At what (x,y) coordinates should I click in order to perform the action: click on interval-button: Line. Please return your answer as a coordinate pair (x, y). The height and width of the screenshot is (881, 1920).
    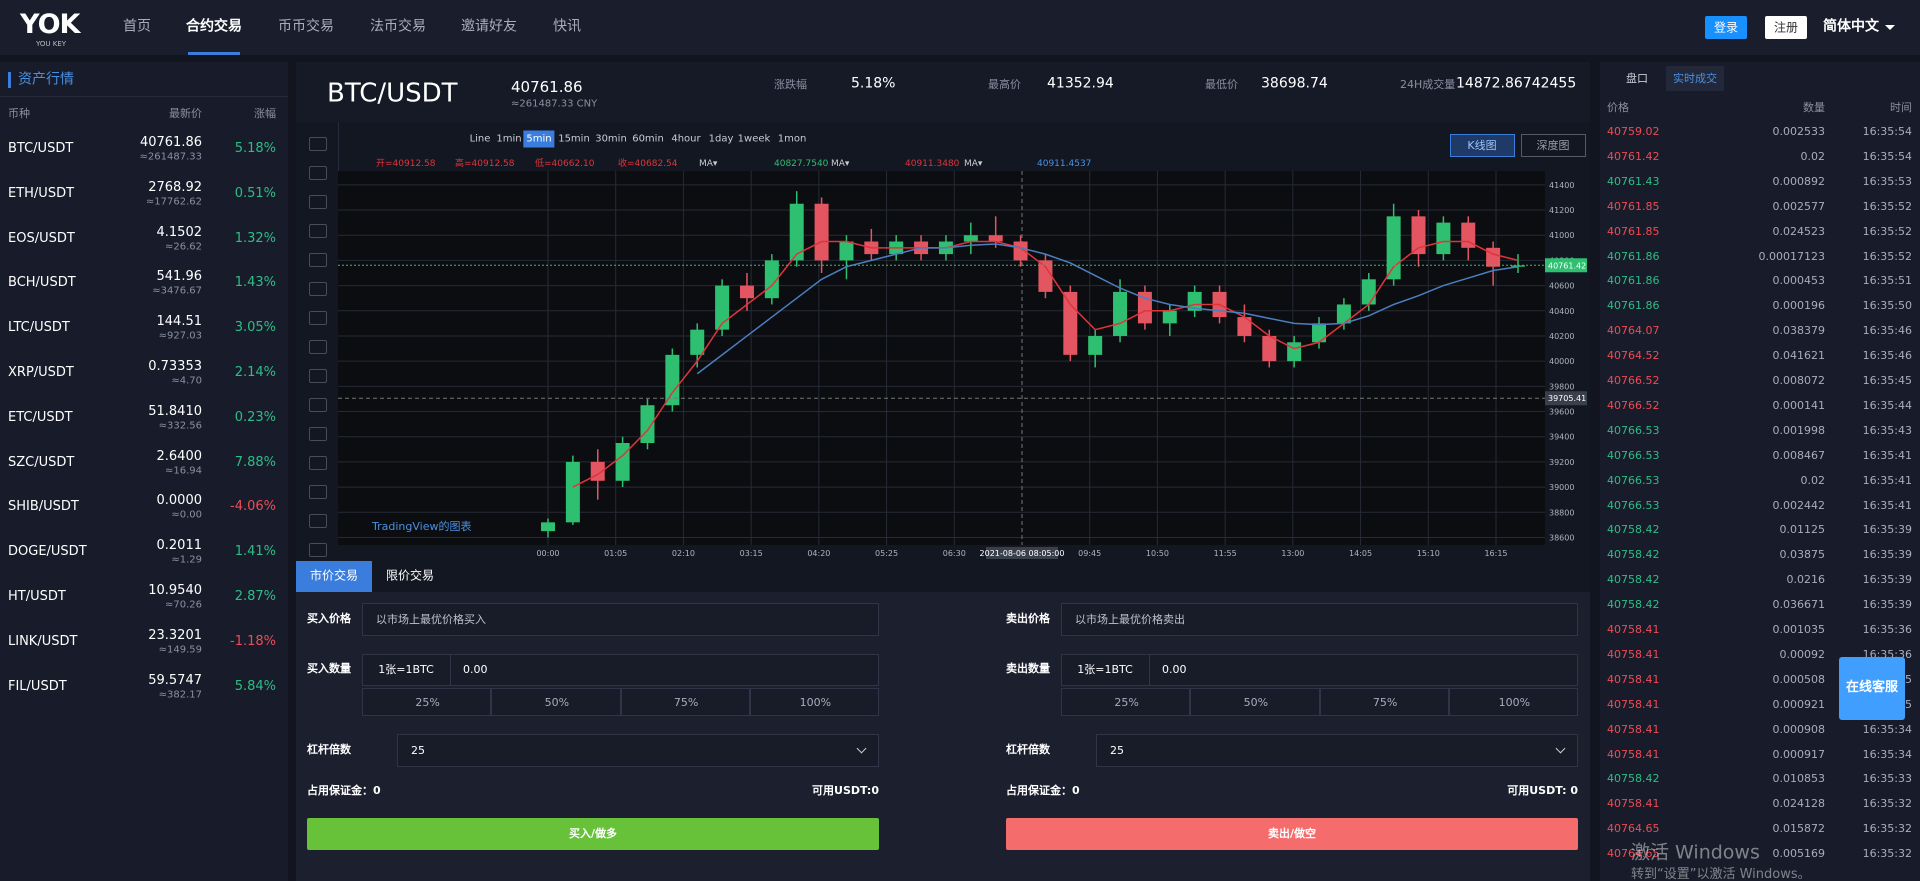
    Looking at the image, I should click on (480, 139).